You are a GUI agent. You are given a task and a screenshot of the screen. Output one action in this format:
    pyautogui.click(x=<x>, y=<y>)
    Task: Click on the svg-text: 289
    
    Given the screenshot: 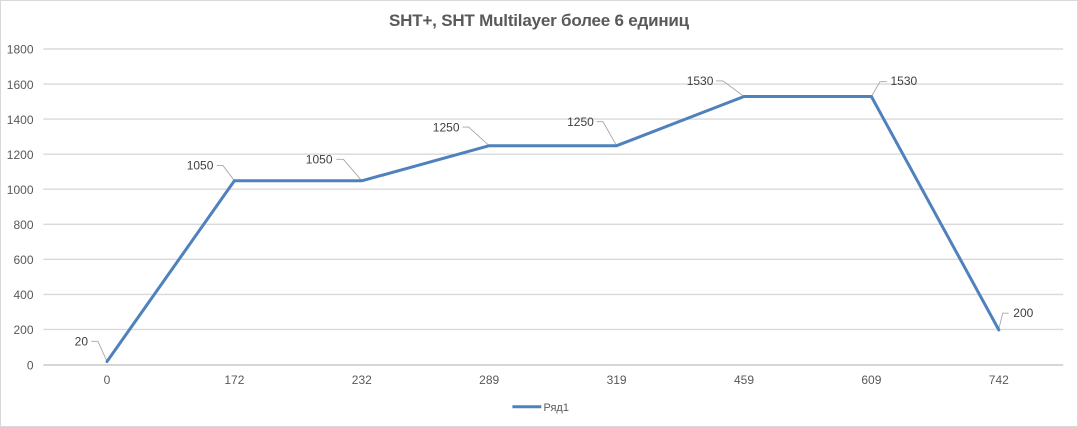 What is the action you would take?
    pyautogui.click(x=489, y=380)
    